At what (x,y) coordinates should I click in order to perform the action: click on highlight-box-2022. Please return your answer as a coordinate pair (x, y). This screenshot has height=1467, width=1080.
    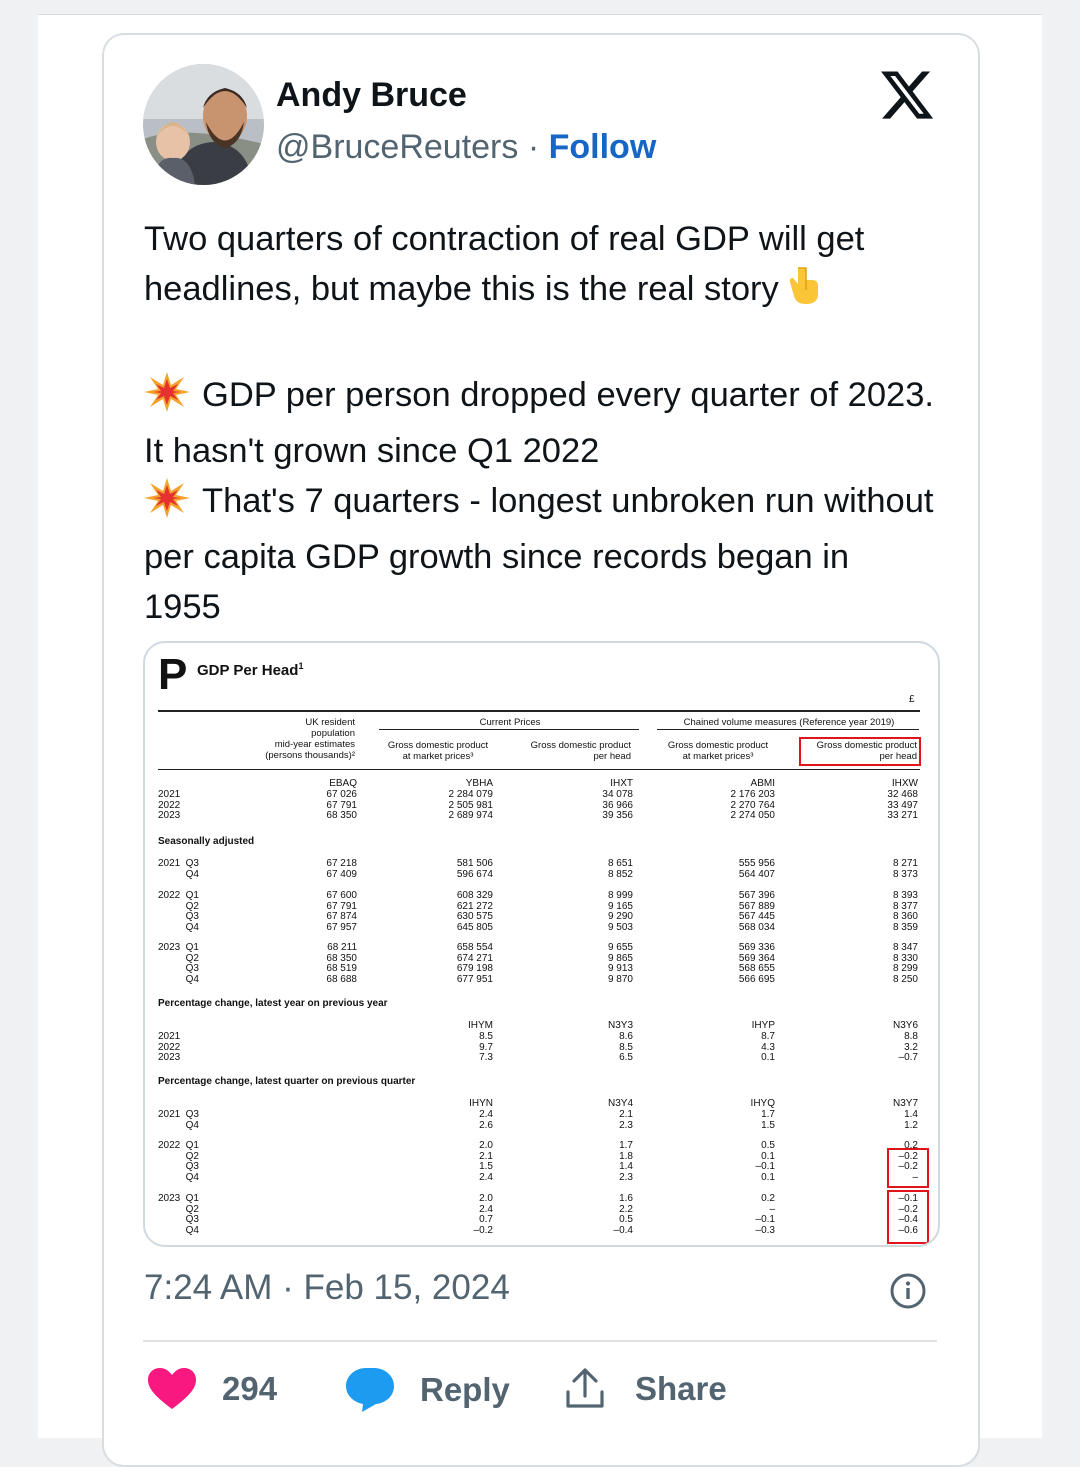
    Looking at the image, I should click on (908, 1168).